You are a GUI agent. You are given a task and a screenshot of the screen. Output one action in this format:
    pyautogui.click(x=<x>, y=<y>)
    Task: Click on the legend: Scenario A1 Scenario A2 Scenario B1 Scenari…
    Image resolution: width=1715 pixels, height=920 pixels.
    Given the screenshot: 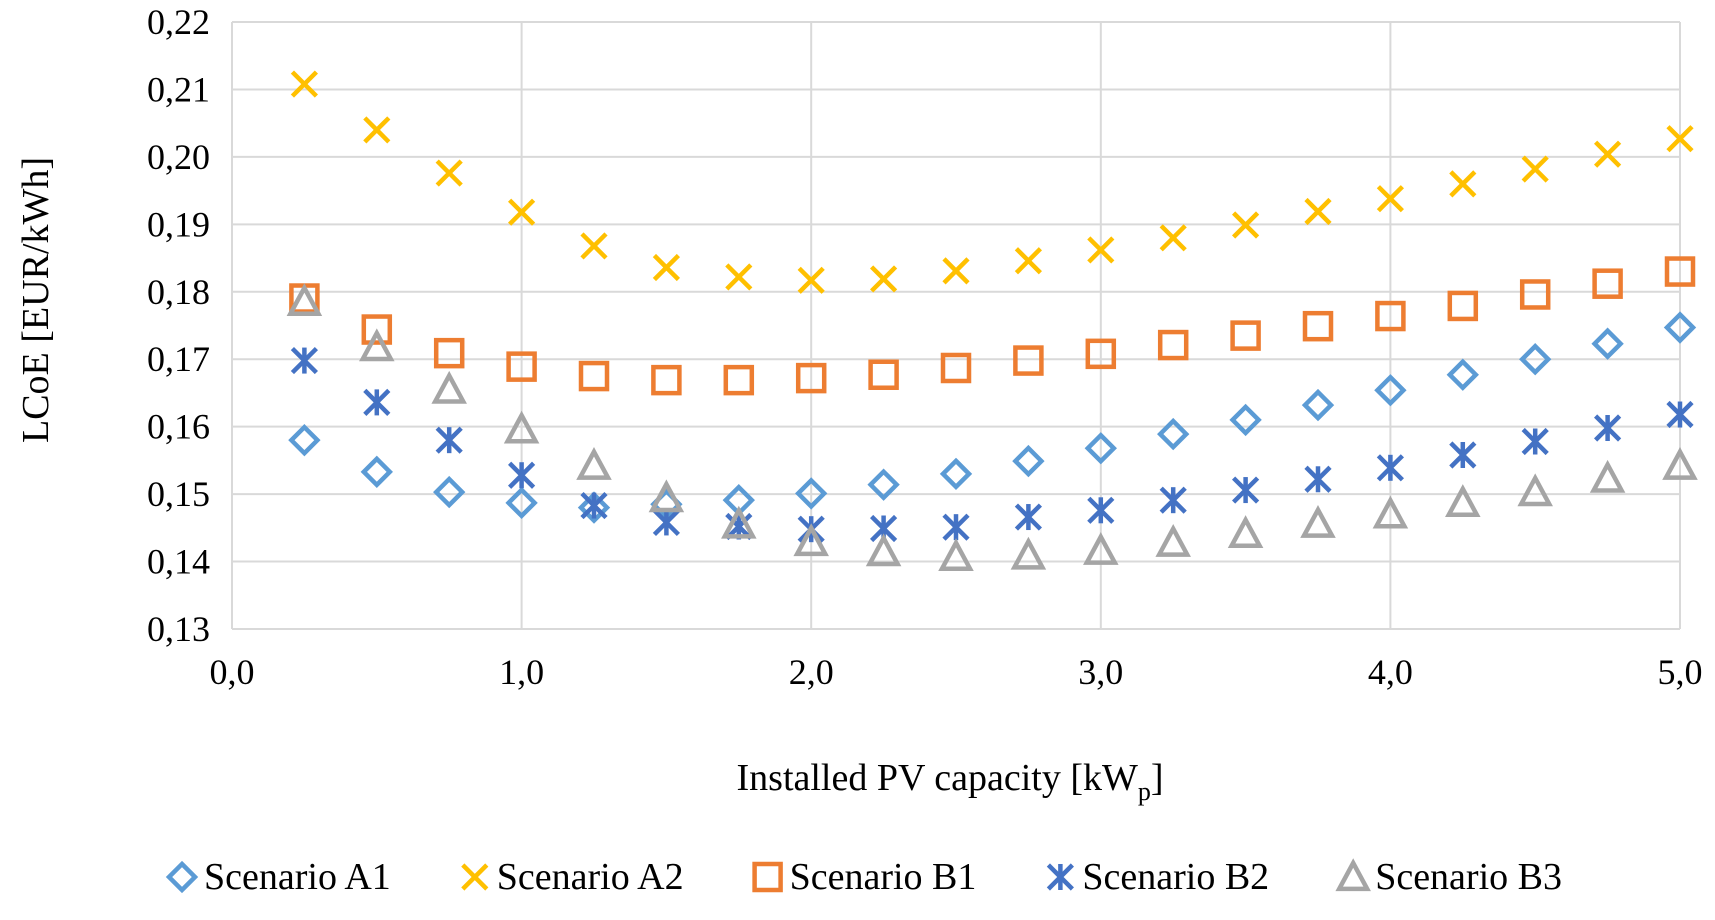 What is the action you would take?
    pyautogui.click(x=863, y=877)
    